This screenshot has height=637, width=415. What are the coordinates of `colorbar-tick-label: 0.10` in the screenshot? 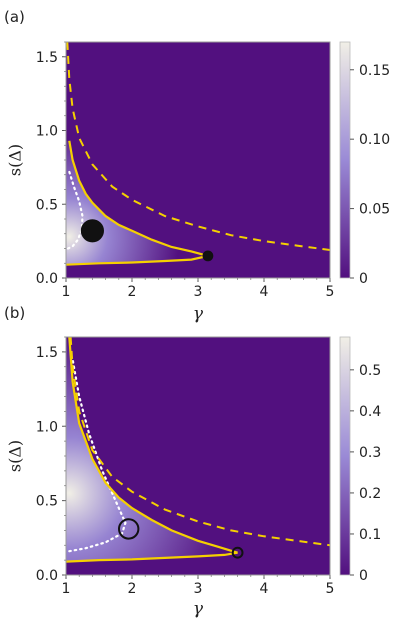 It's located at (374, 140).